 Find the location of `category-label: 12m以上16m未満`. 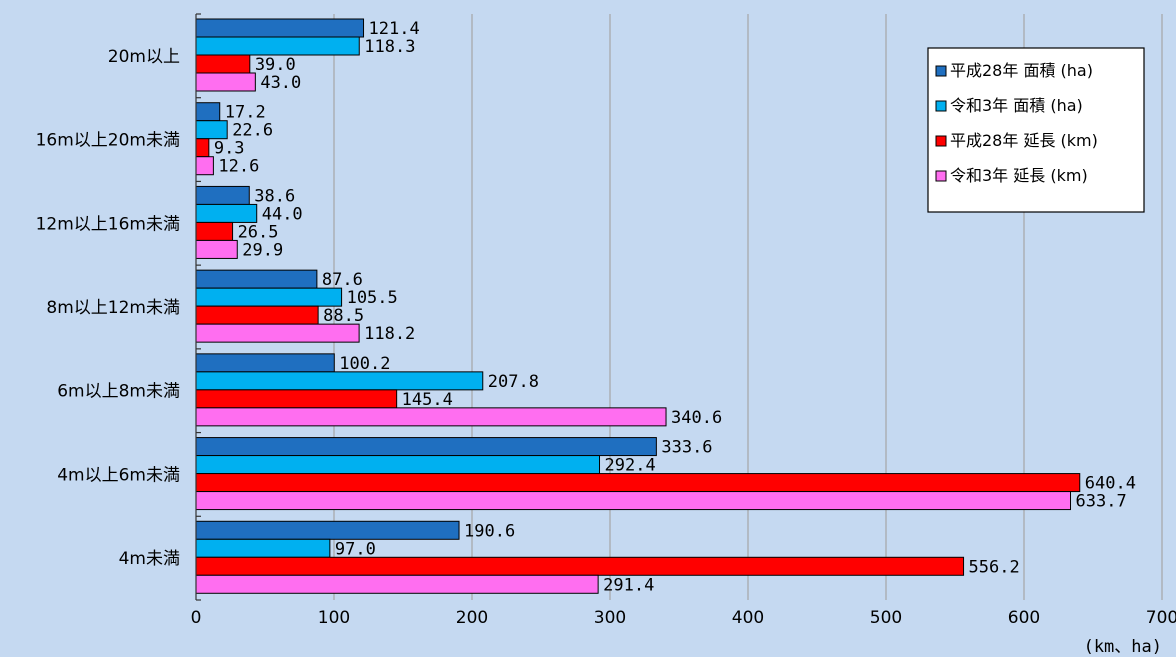

category-label: 12m以上16m未満 is located at coordinates (108, 224).